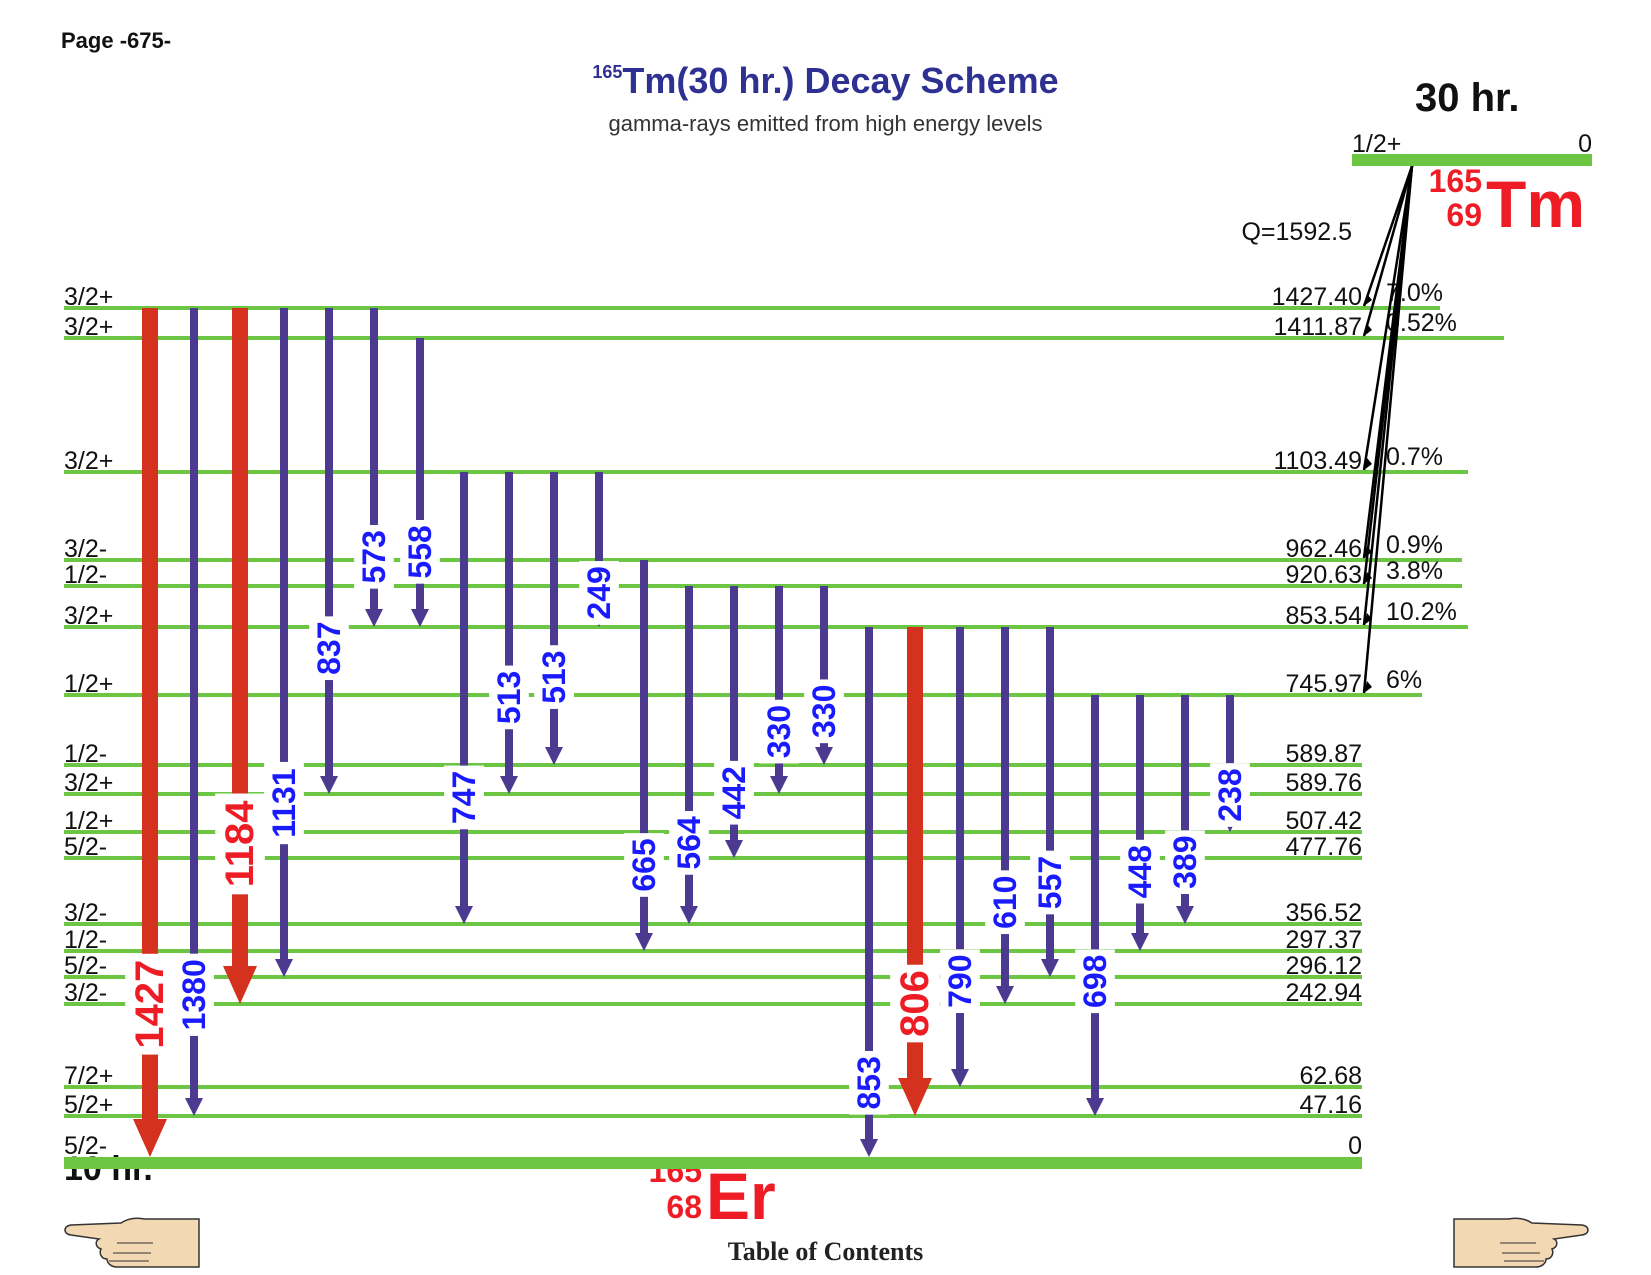  I want to click on title-mass-number: 165, so click(607, 72).